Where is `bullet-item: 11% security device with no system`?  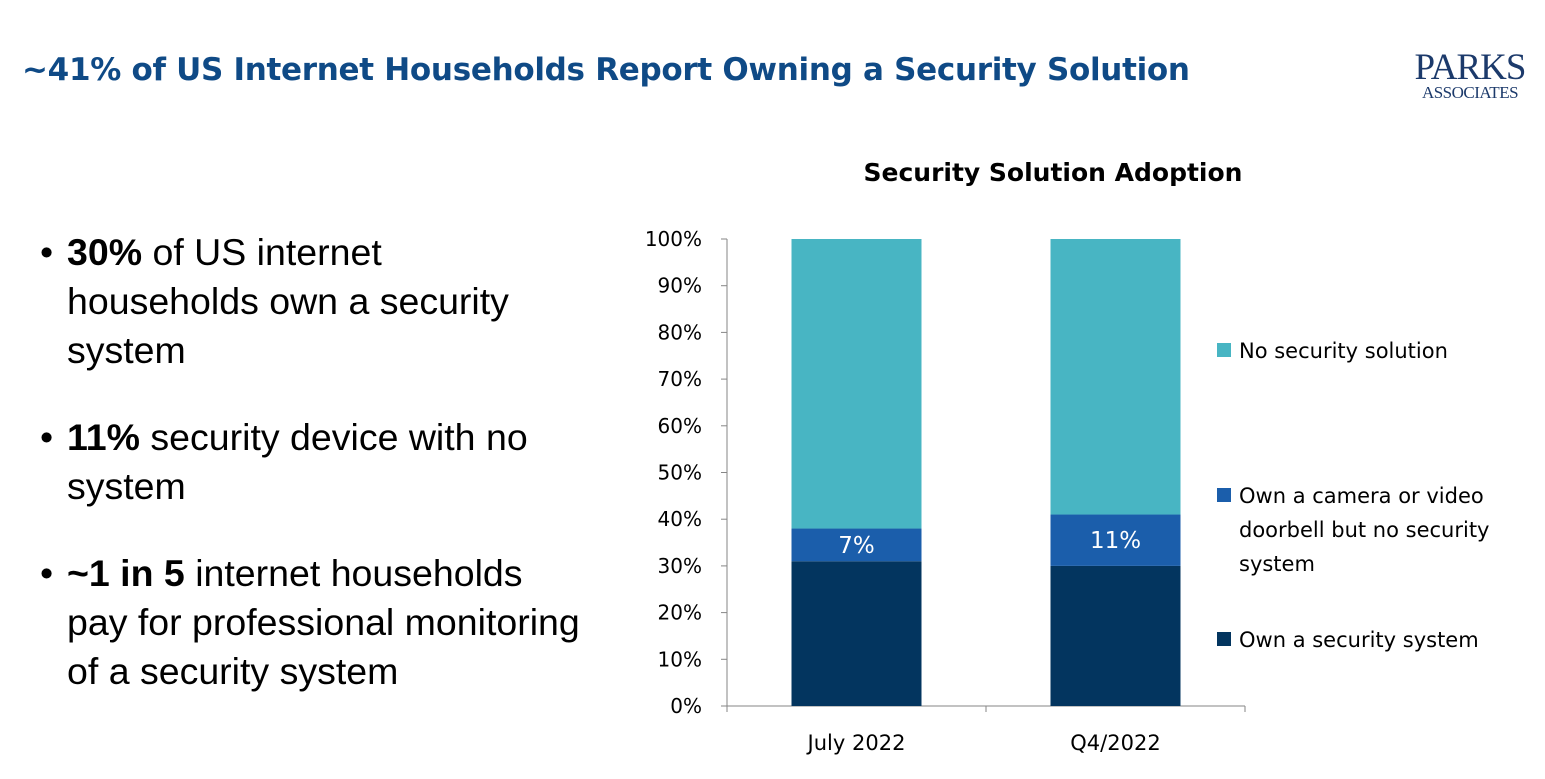
bullet-item: 11% security device with no system is located at coordinates (310, 462).